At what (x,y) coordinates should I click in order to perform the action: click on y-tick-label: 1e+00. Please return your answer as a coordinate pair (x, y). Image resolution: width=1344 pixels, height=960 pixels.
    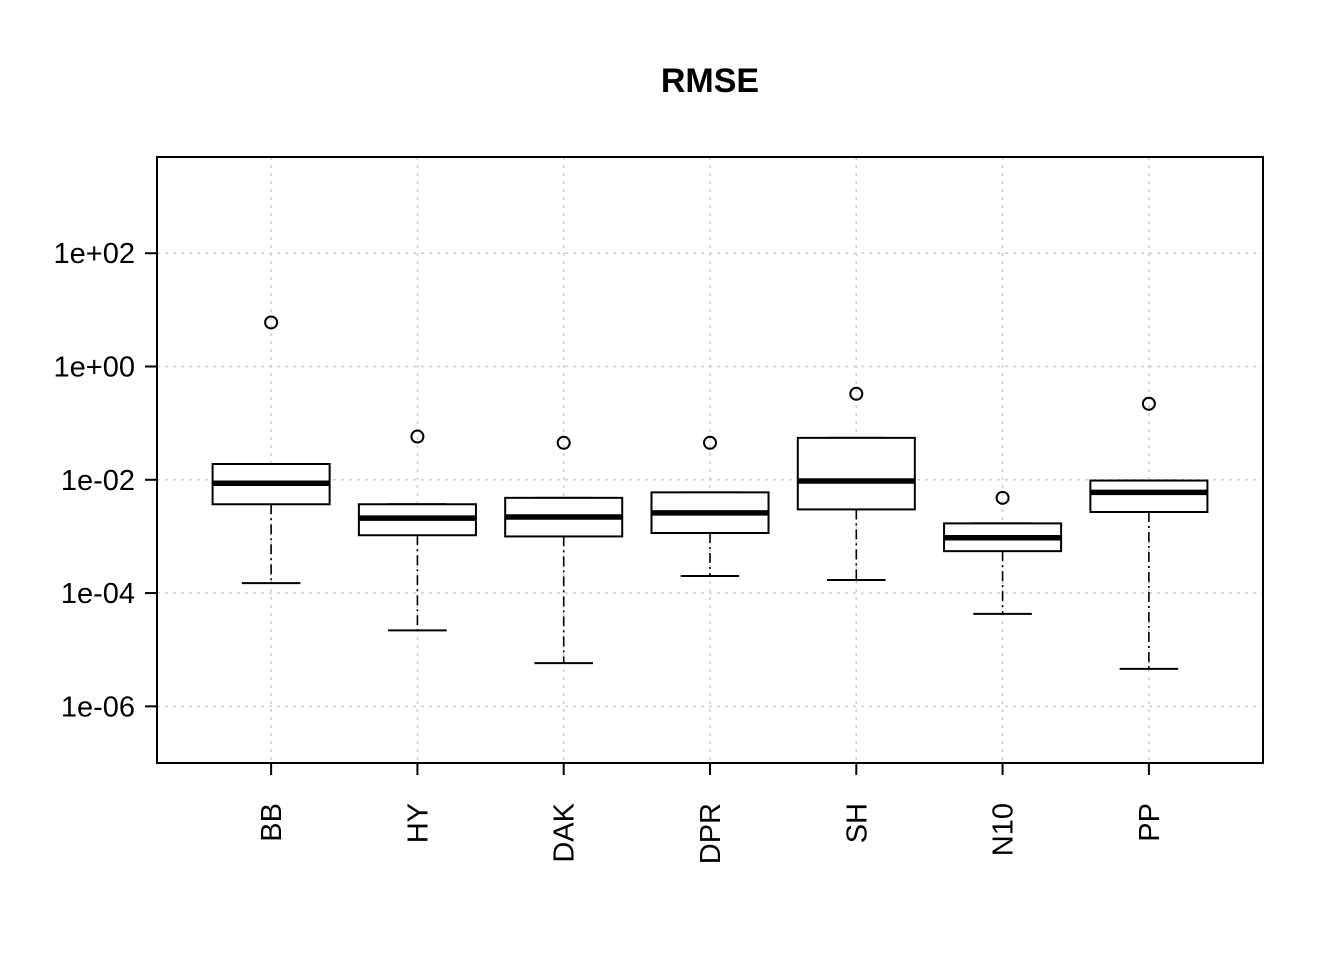
    Looking at the image, I should click on (94, 368).